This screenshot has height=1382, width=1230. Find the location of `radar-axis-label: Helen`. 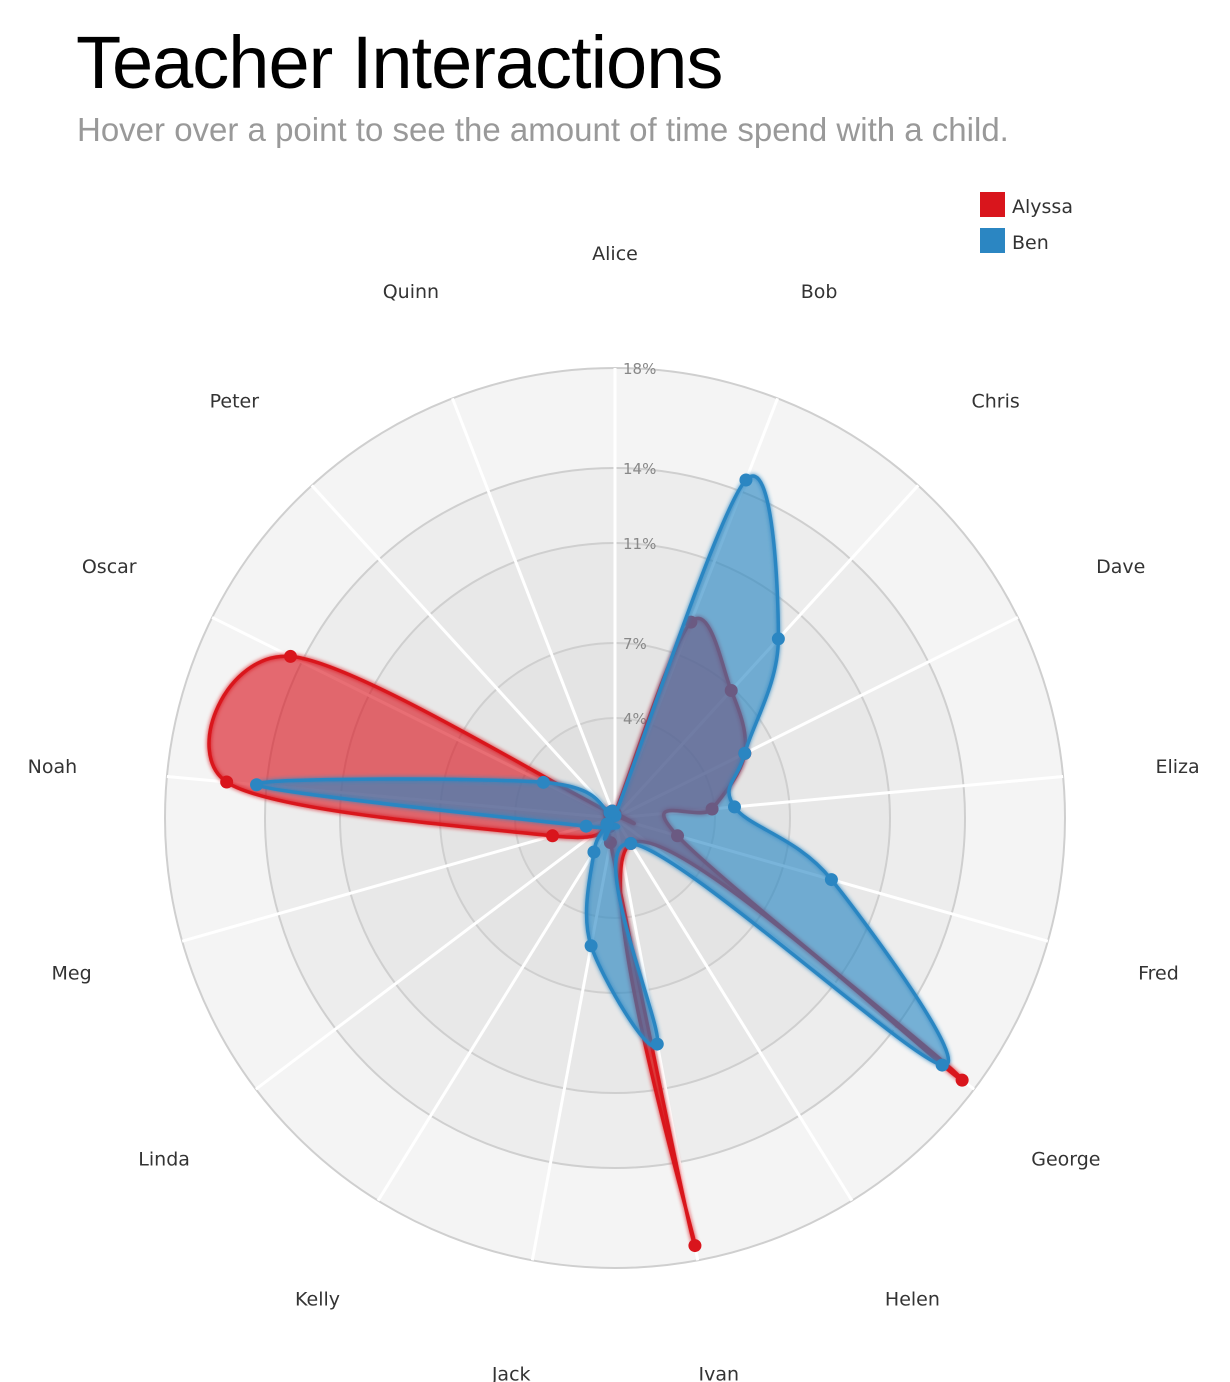

radar-axis-label: Helen is located at coordinates (912, 1299).